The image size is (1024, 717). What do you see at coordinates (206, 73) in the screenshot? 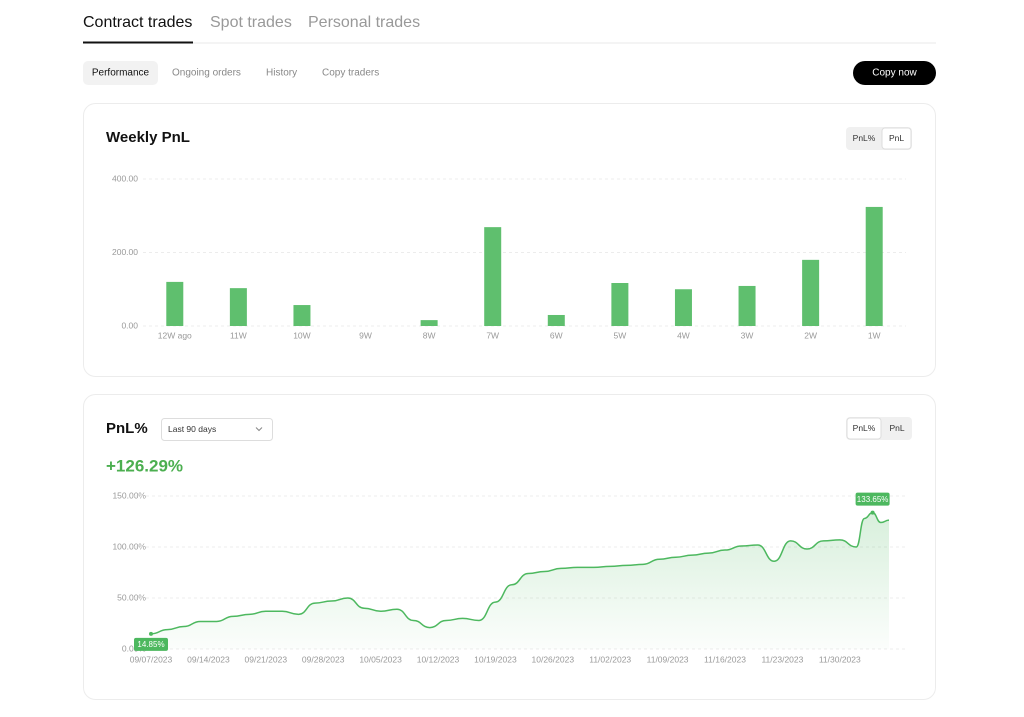
I see `subtab: Ongoing orders` at bounding box center [206, 73].